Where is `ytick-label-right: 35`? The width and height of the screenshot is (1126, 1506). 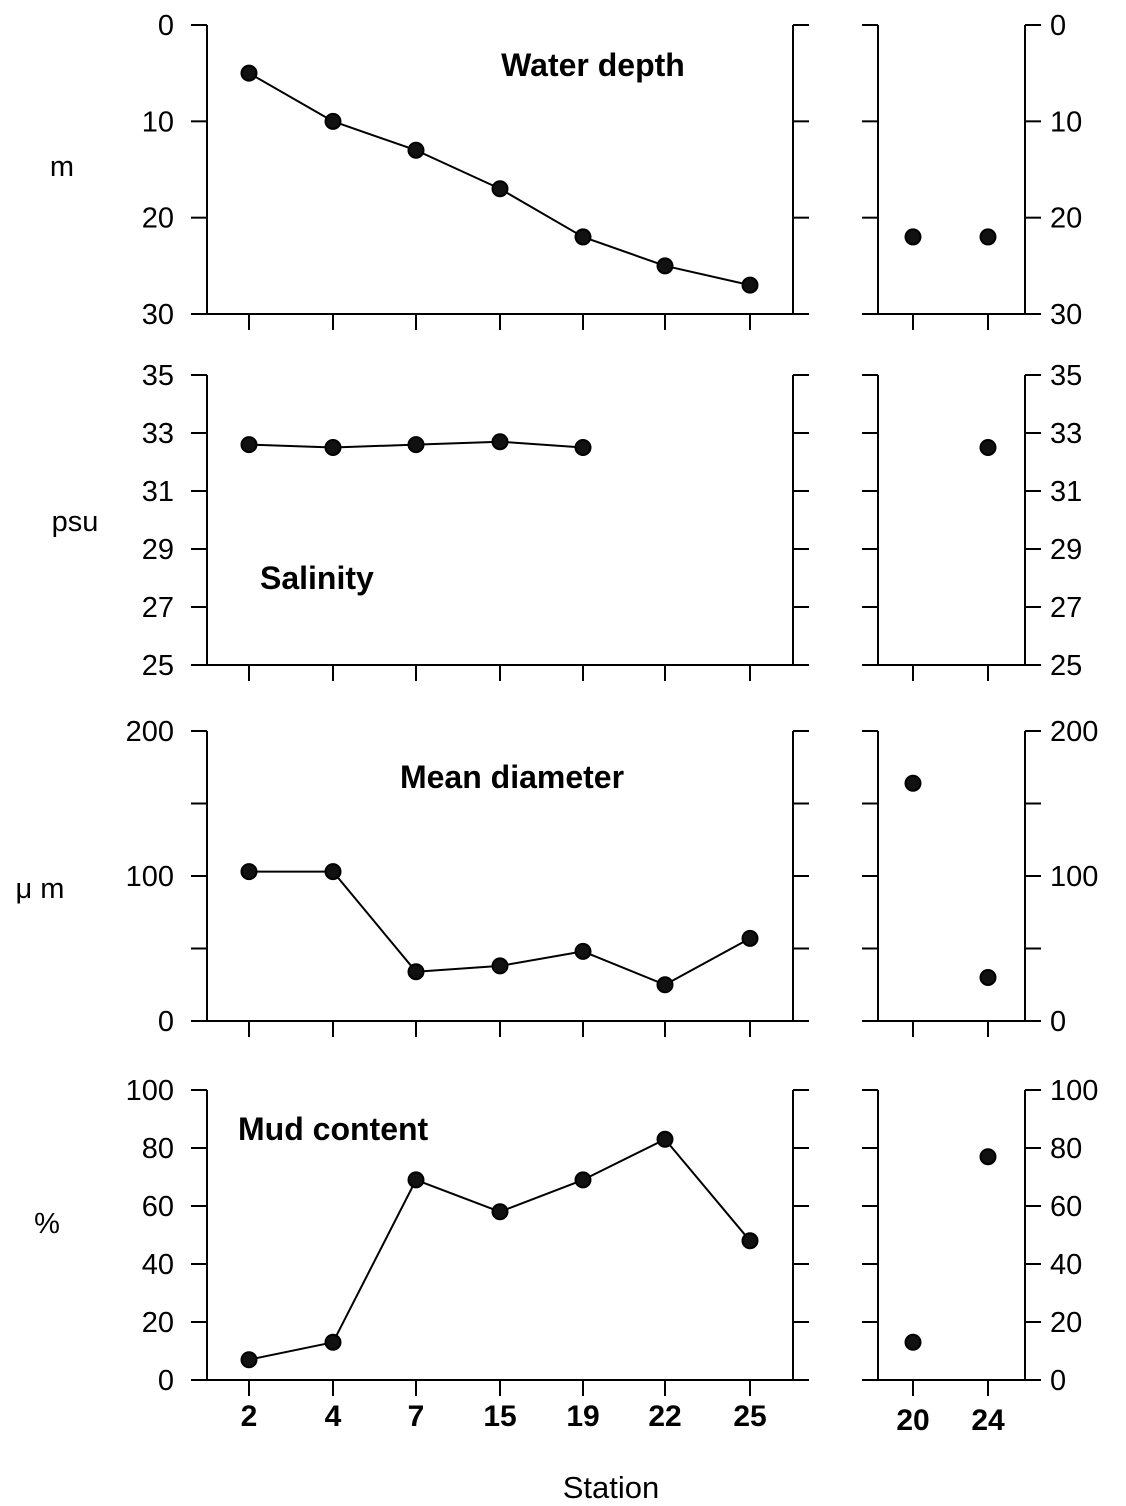 ytick-label-right: 35 is located at coordinates (1066, 376).